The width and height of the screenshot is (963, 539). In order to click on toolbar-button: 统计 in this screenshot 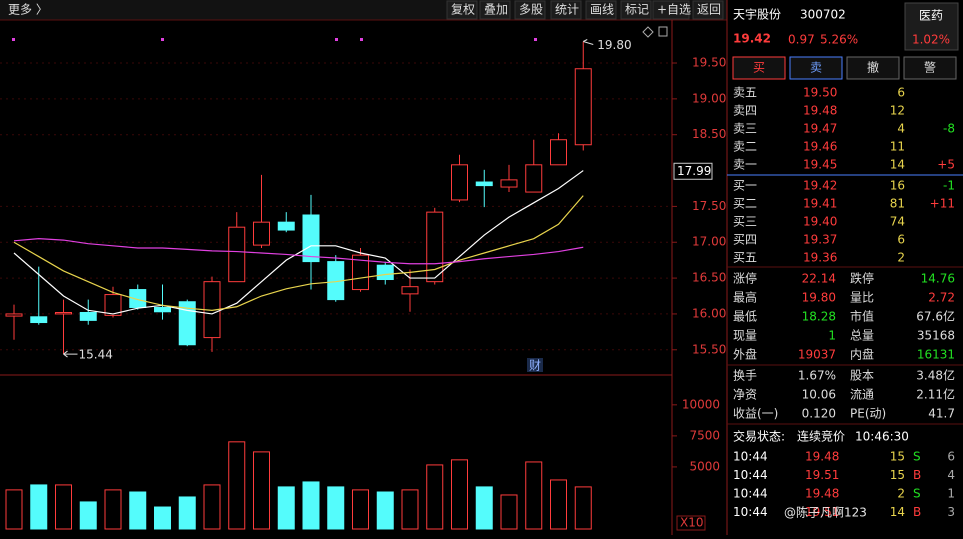, I will do `click(567, 10)`.